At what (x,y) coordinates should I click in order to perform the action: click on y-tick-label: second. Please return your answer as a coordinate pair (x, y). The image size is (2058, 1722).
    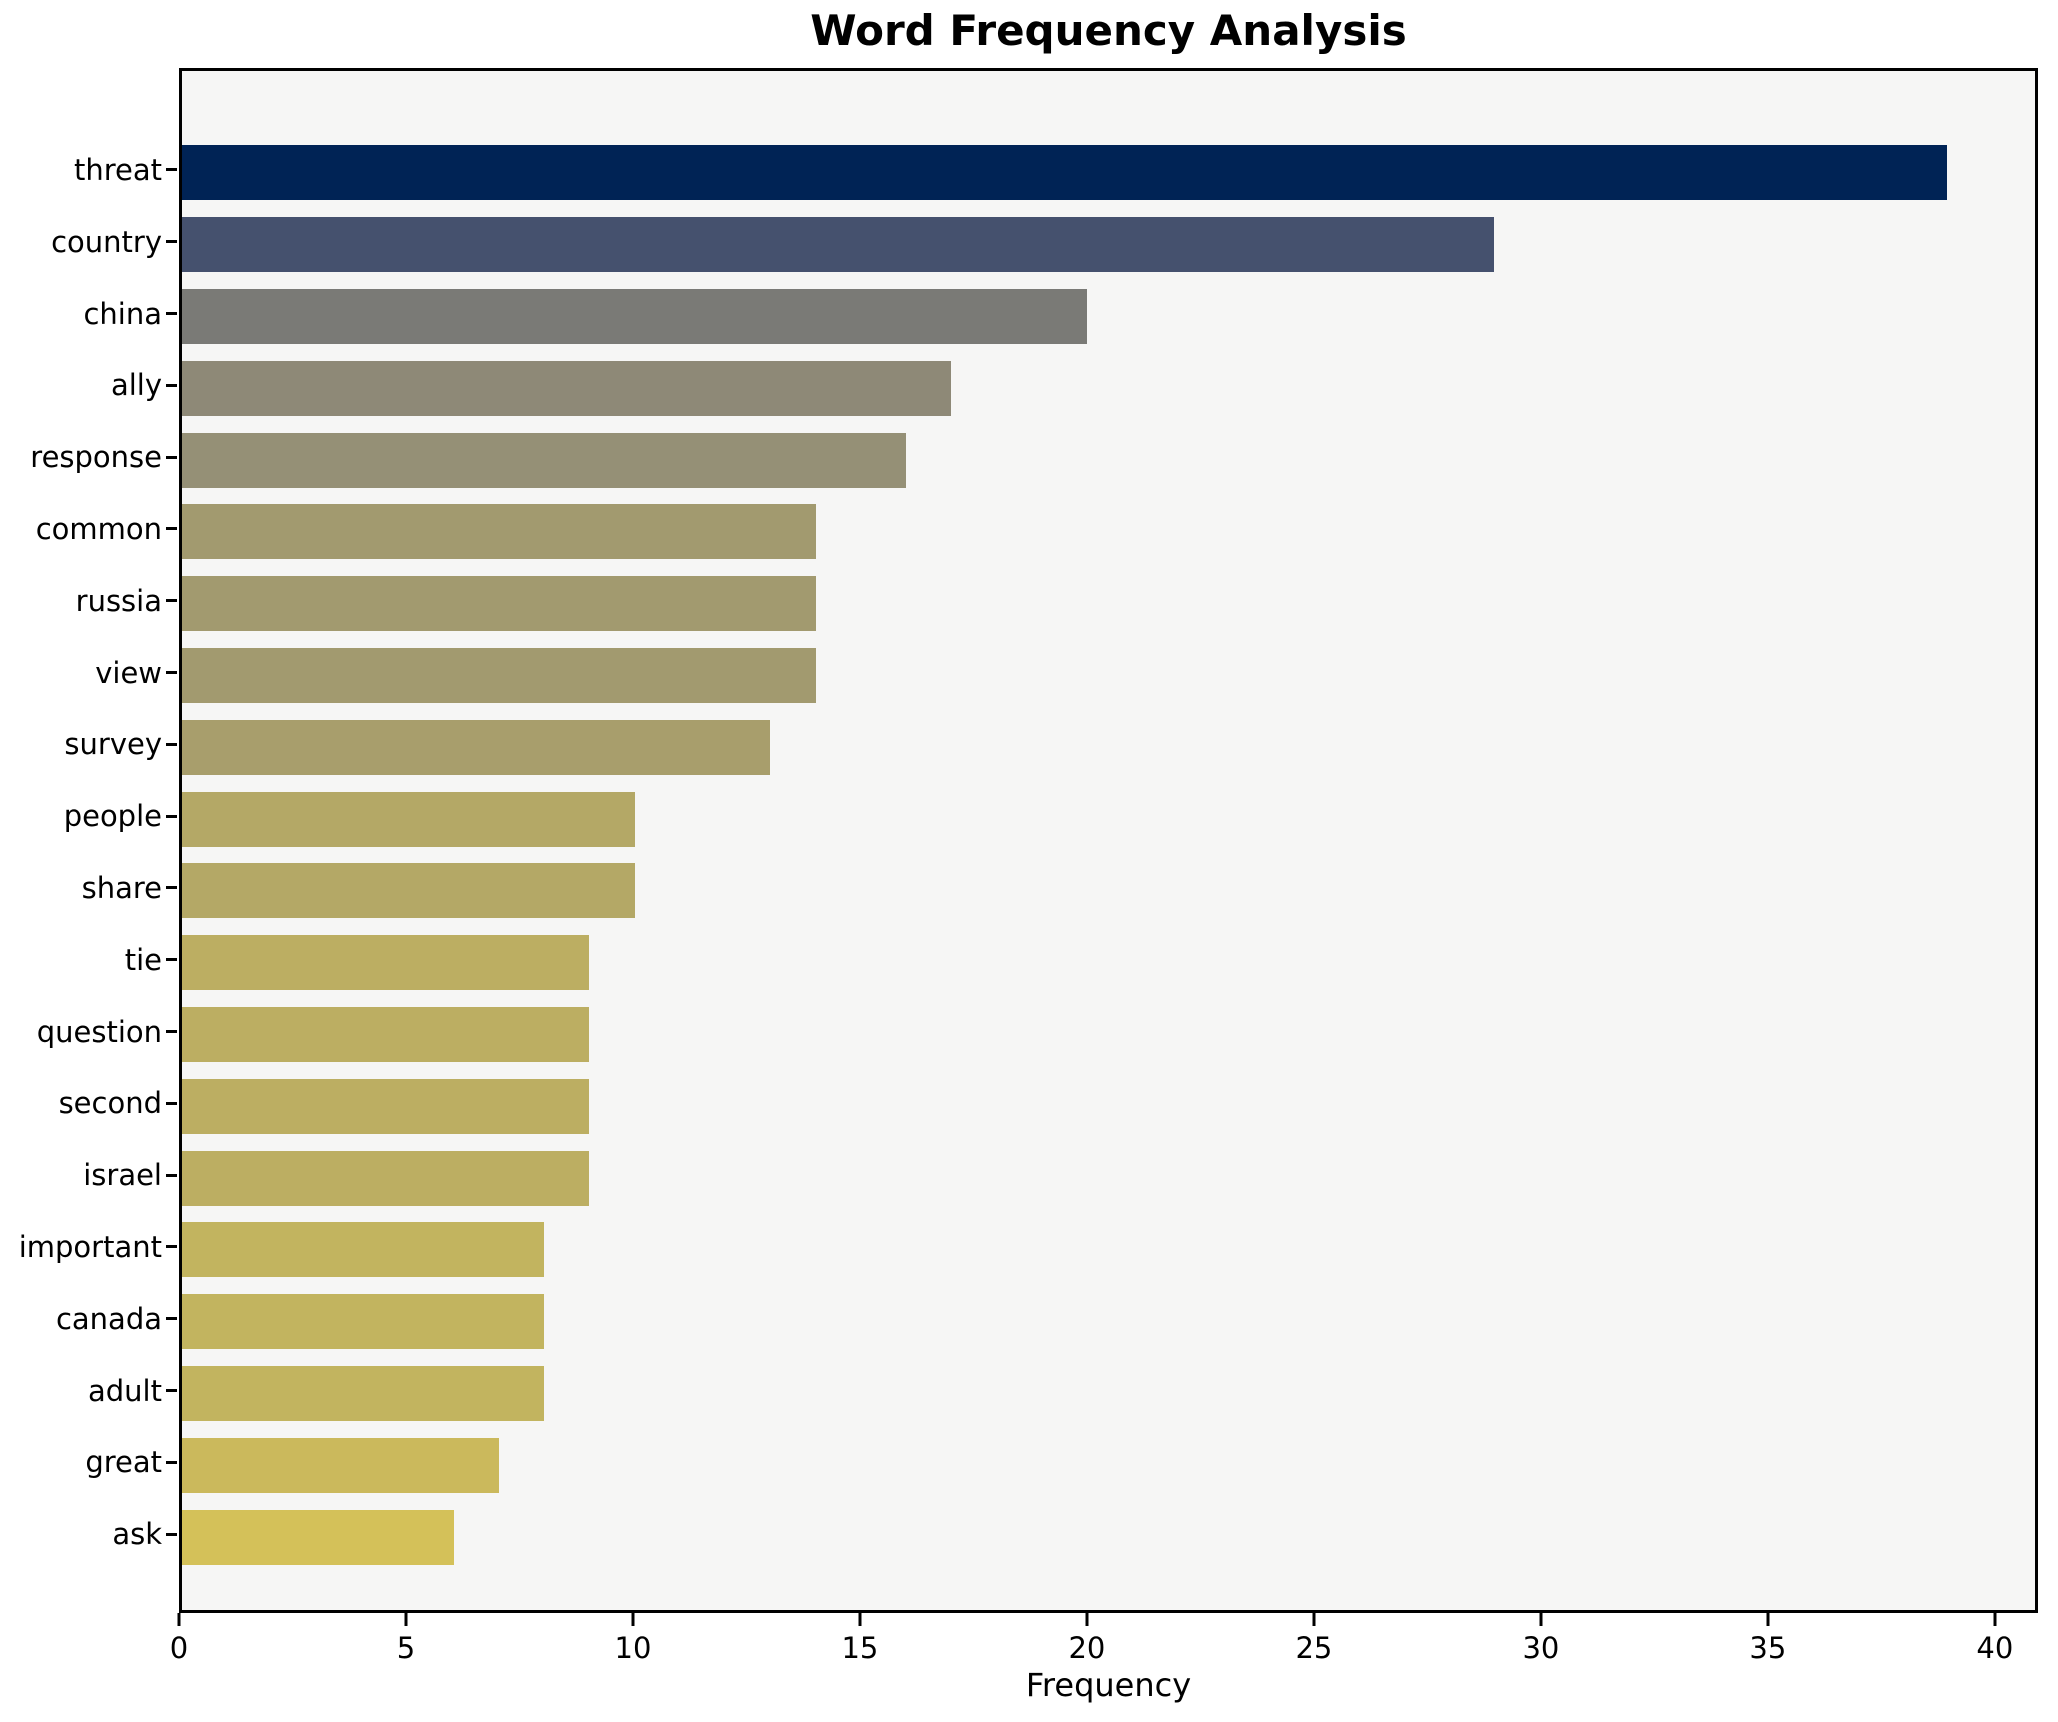
    Looking at the image, I should click on (110, 1103).